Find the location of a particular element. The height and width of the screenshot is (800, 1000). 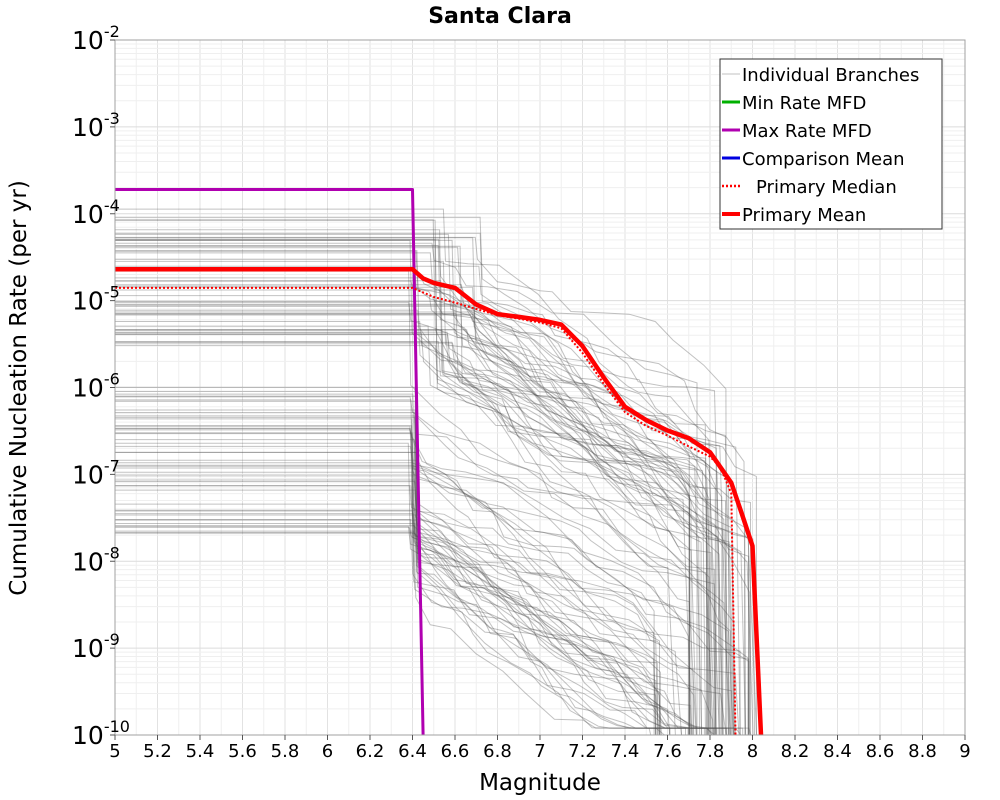

y-tick-label: 10⁻¹⁰ is located at coordinates (101, 733).